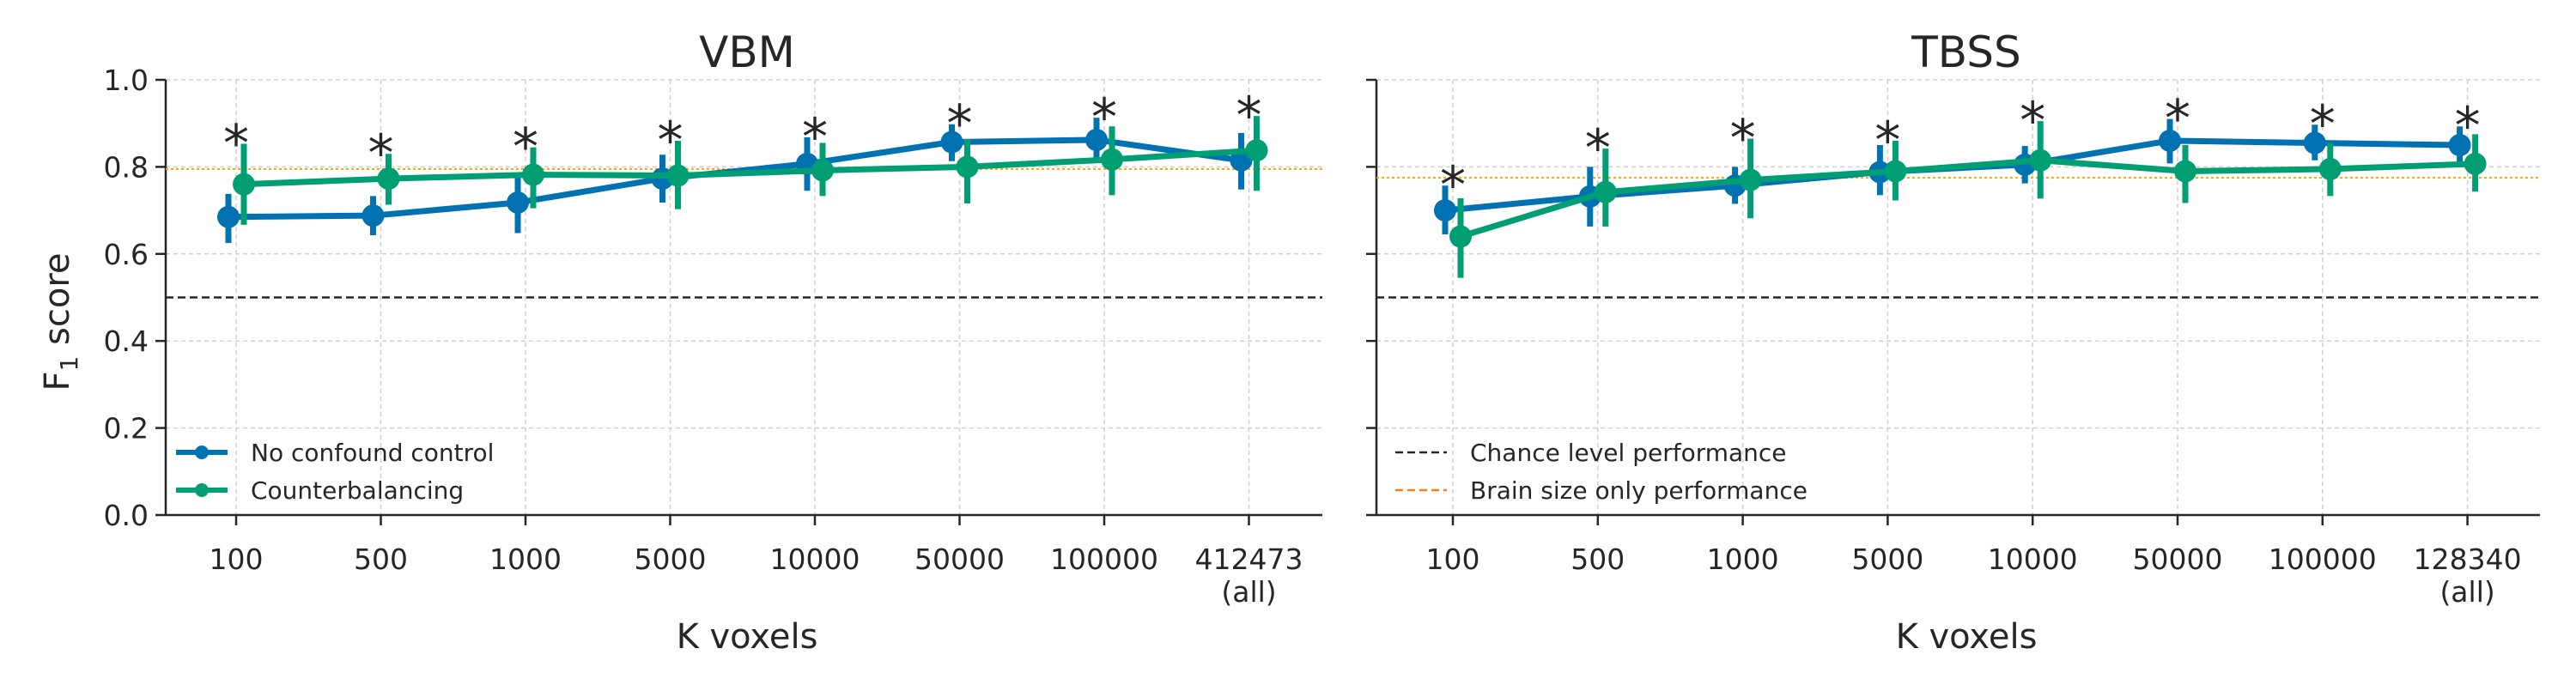 The height and width of the screenshot is (691, 2576). Describe the element at coordinates (1966, 52) in the screenshot. I see `panel-title: TBSS` at that location.